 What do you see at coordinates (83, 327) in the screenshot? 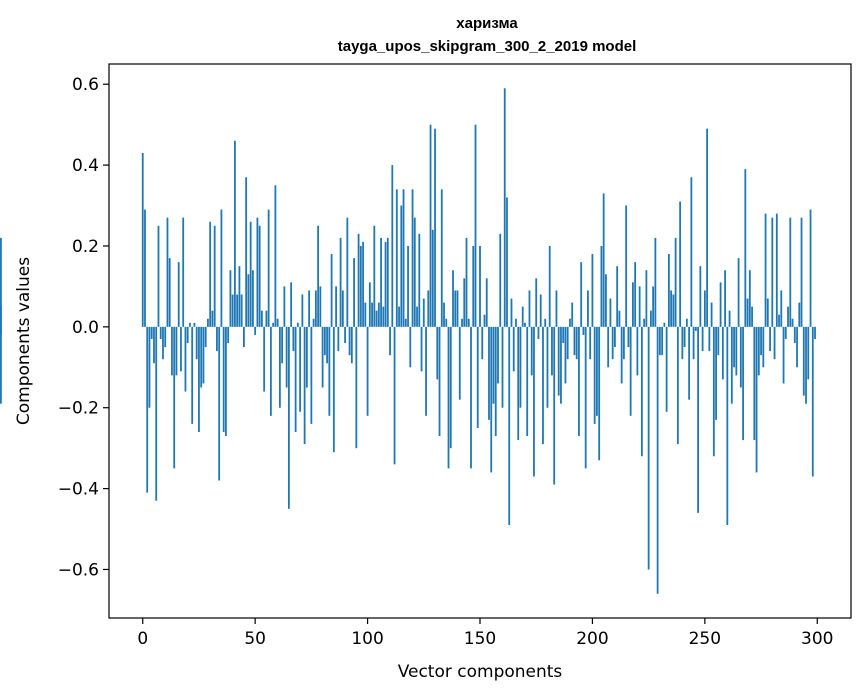
I see `y-axis-ticks: −0.6 −0.4 −0.2 0.0 0.2 0.4 0.6` at bounding box center [83, 327].